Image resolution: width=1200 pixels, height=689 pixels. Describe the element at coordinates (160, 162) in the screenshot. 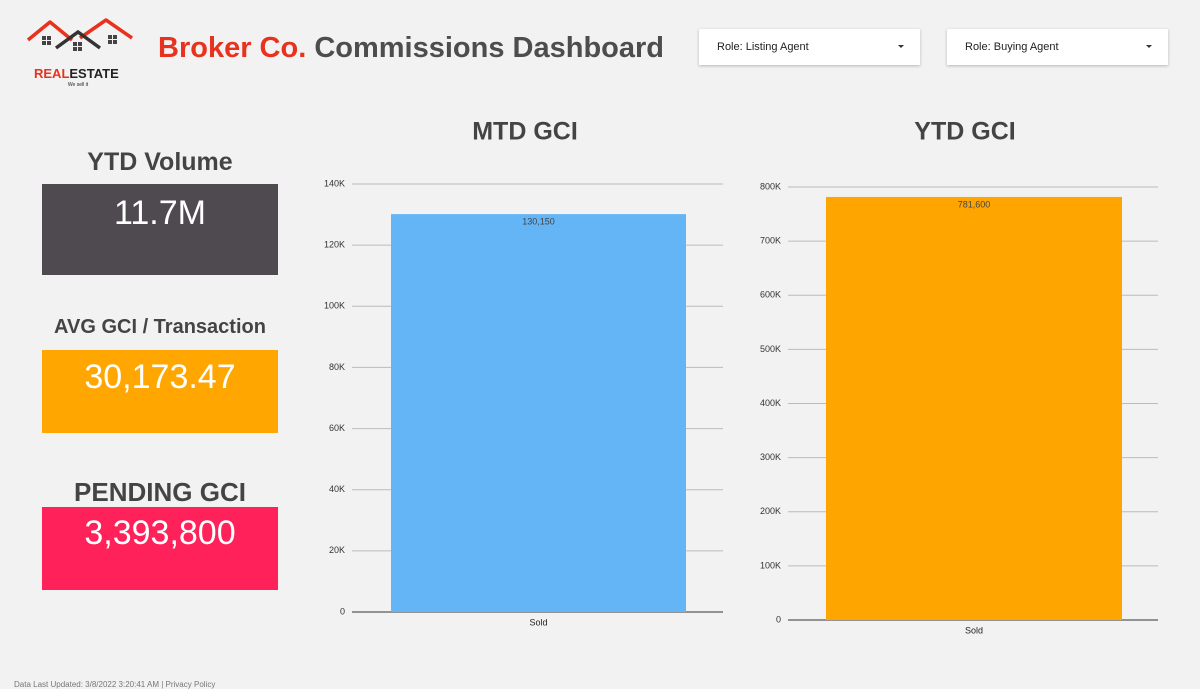

I see `scorecard-label: YTD Volume` at that location.